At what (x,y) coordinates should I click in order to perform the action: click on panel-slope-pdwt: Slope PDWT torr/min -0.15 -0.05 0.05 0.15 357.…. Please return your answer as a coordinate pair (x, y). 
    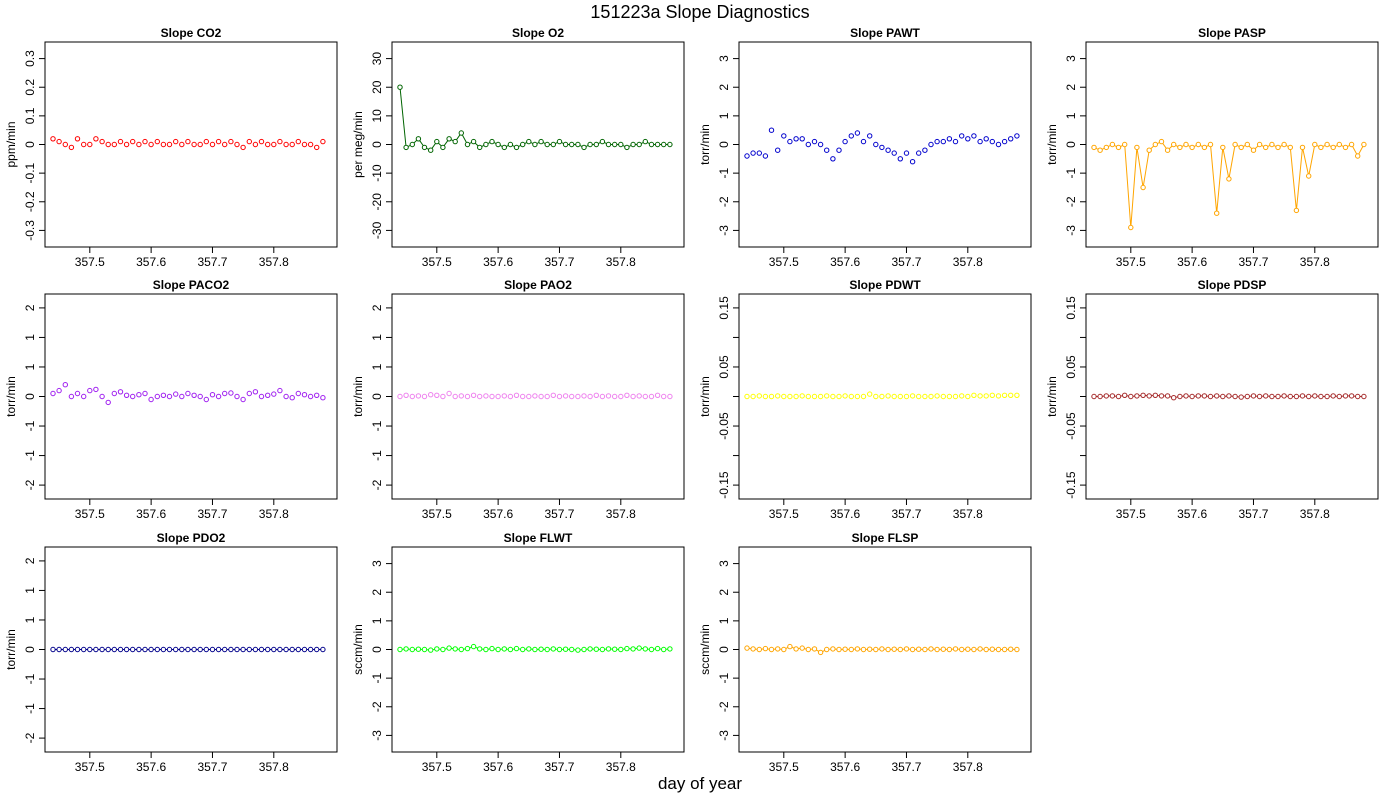
    Looking at the image, I should click on (865, 399).